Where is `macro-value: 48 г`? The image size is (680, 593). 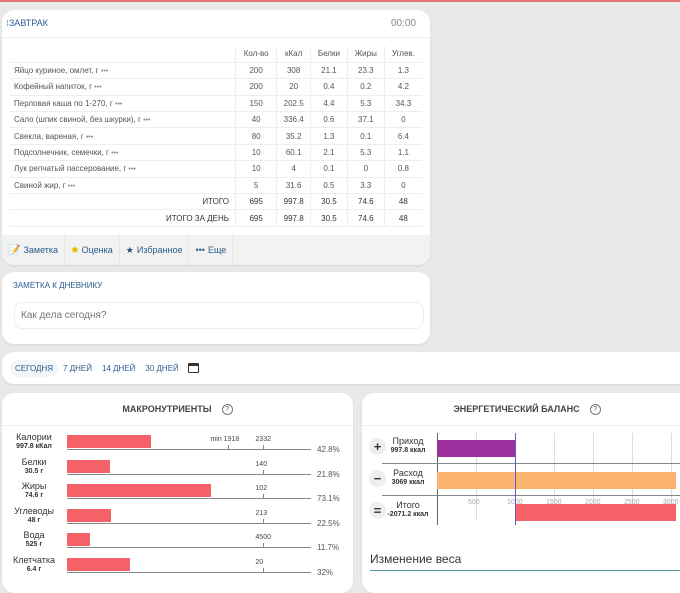 macro-value: 48 г is located at coordinates (34, 520).